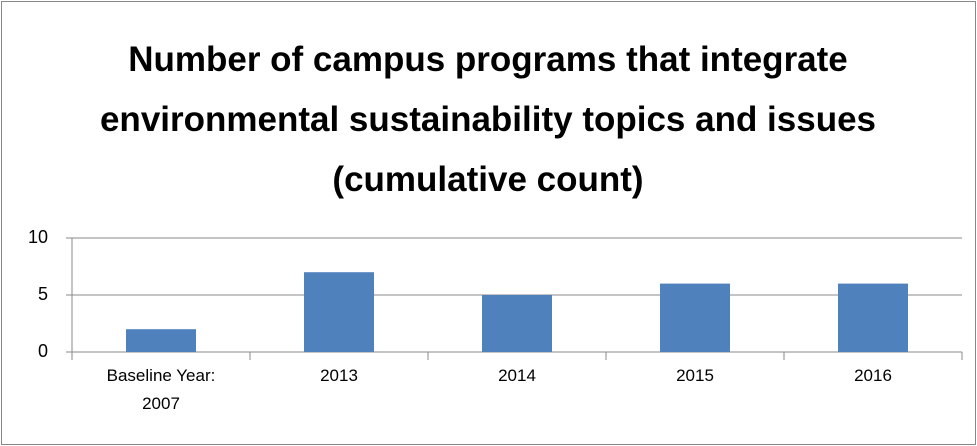  Describe the element at coordinates (161, 389) in the screenshot. I see `x-tick-label: Baseline Year: 2007` at that location.